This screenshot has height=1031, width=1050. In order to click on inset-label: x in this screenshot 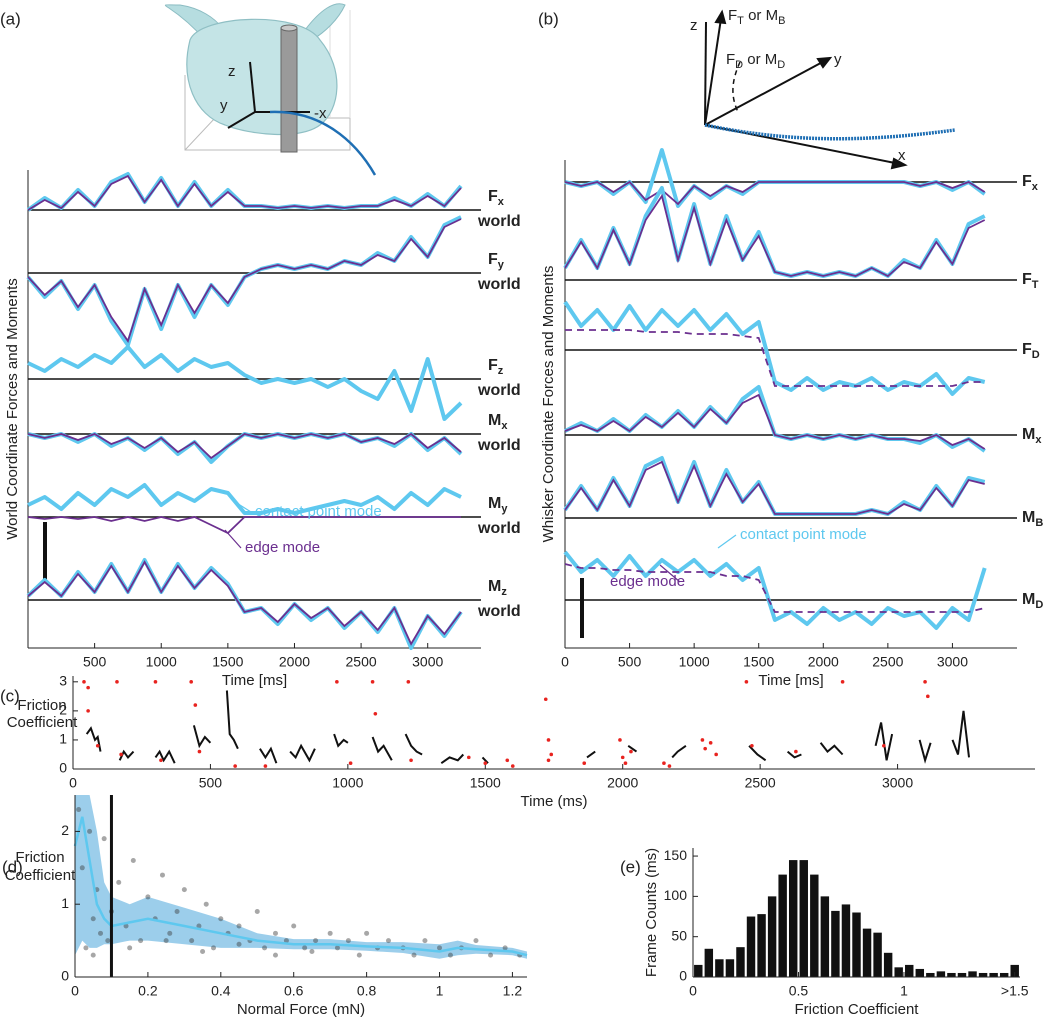, I will do `click(902, 155)`.